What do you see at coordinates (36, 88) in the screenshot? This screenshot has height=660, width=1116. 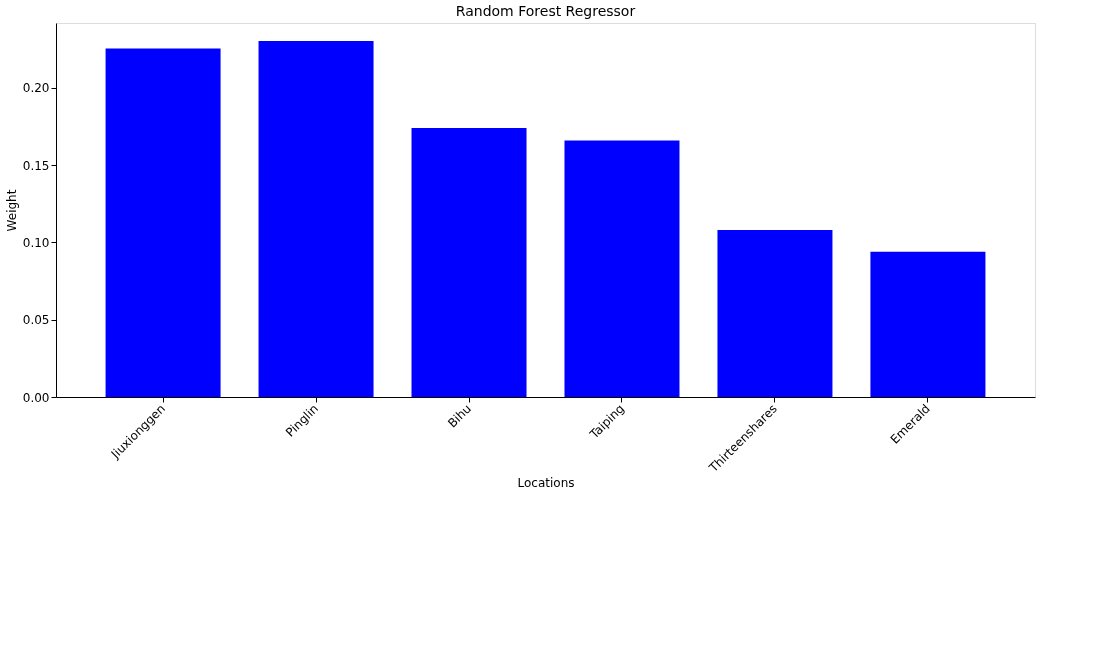 I see `y-tick-label: 0.20` at bounding box center [36, 88].